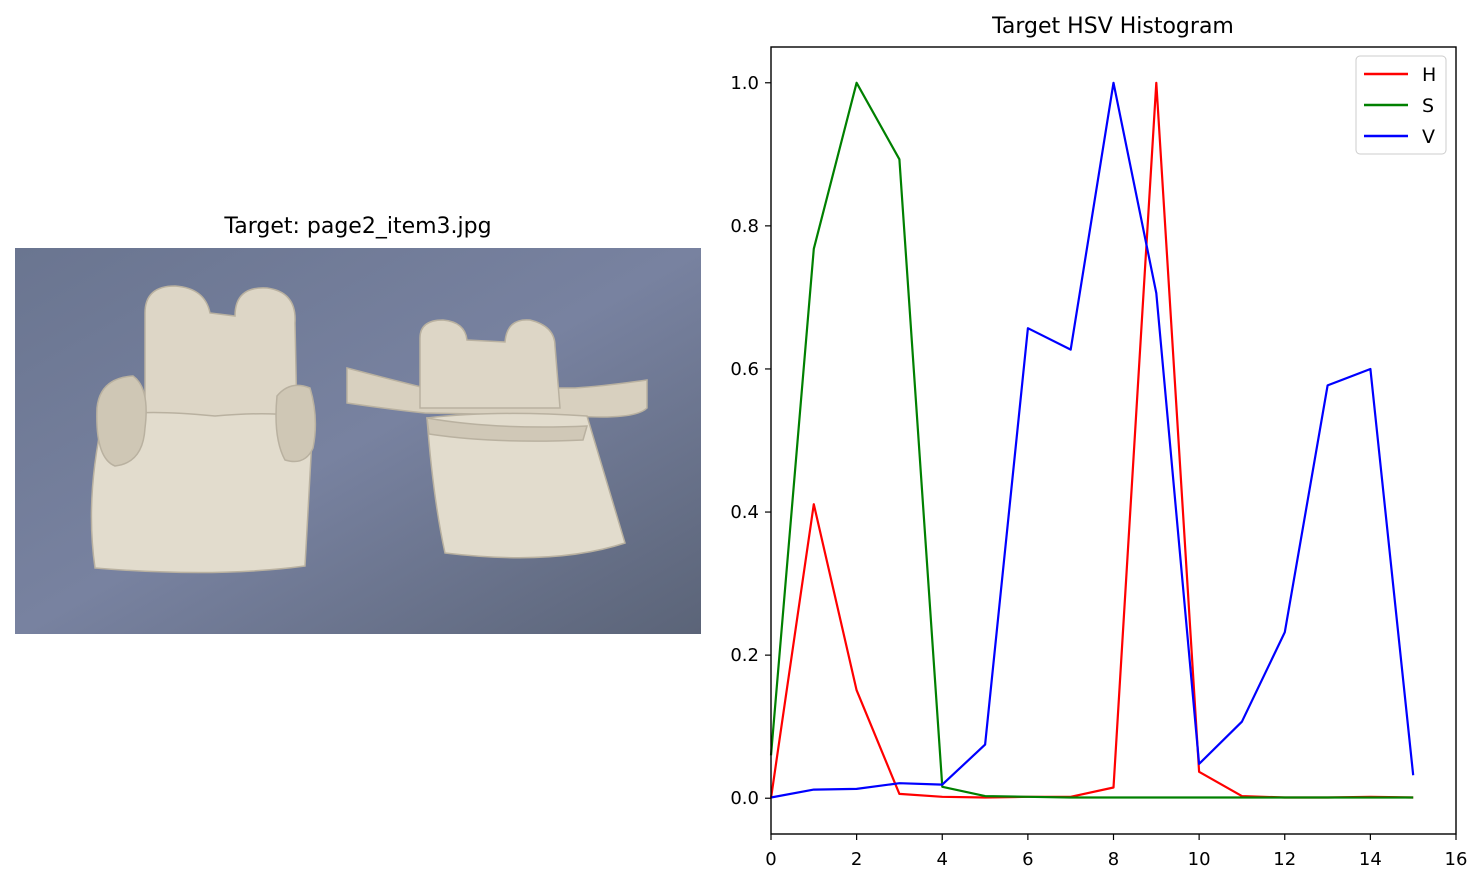 The height and width of the screenshot is (885, 1484). Describe the element at coordinates (203, 429) in the screenshot. I see `left-cushion` at that location.